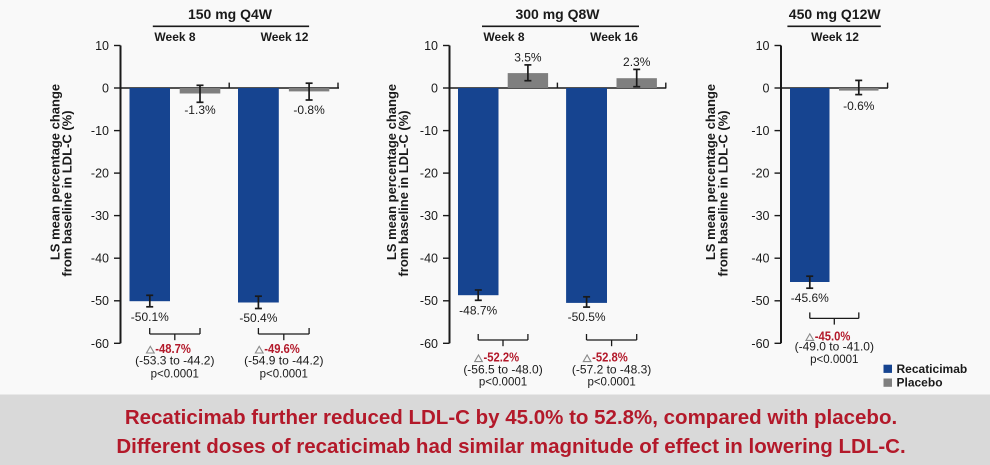 This screenshot has width=990, height=465. What do you see at coordinates (610, 357) in the screenshot?
I see `svg-text: -52.8%` at bounding box center [610, 357].